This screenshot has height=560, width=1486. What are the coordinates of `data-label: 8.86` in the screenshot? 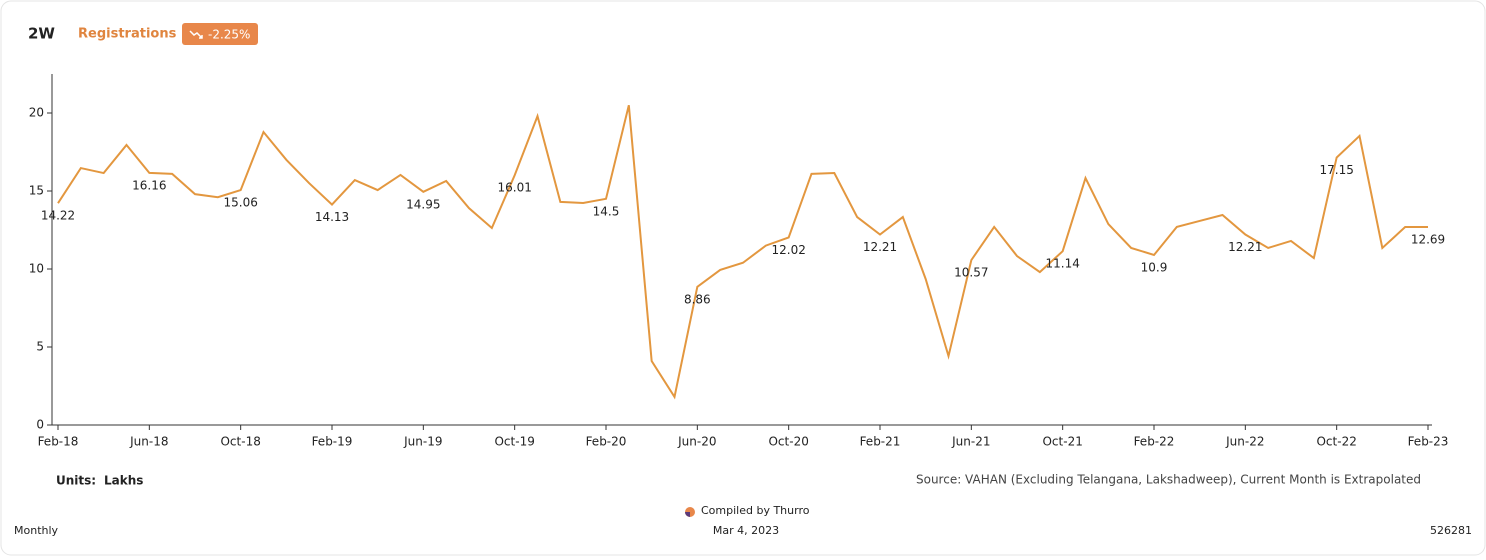 It's located at (697, 299).